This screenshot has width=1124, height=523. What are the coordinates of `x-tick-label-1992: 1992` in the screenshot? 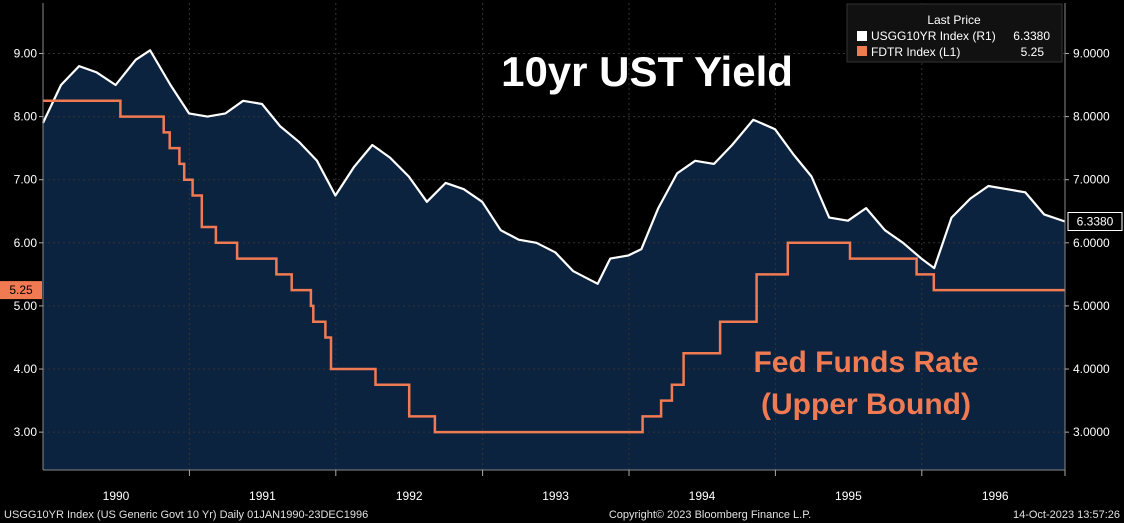 It's located at (409, 496).